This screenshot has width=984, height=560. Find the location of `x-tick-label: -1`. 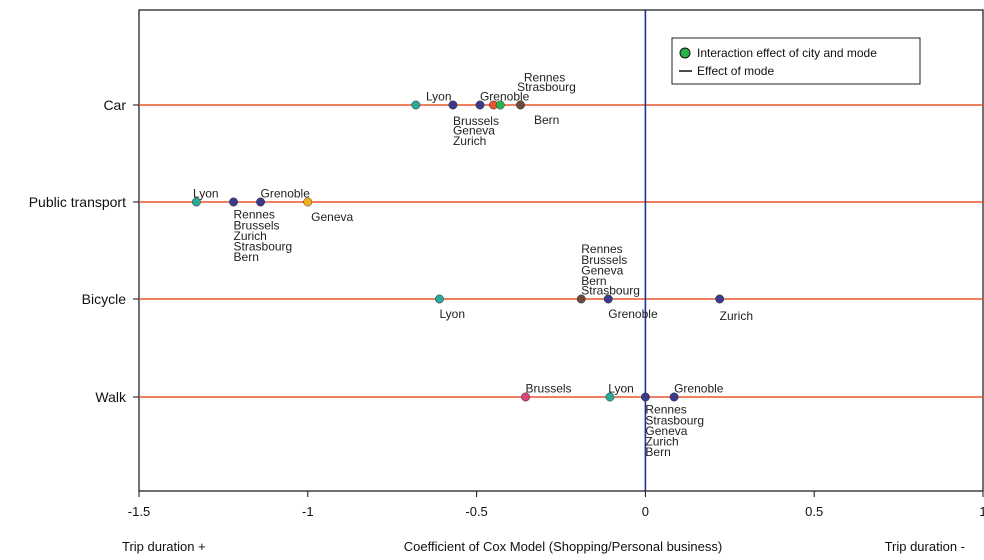

x-tick-label: -1 is located at coordinates (308, 511).